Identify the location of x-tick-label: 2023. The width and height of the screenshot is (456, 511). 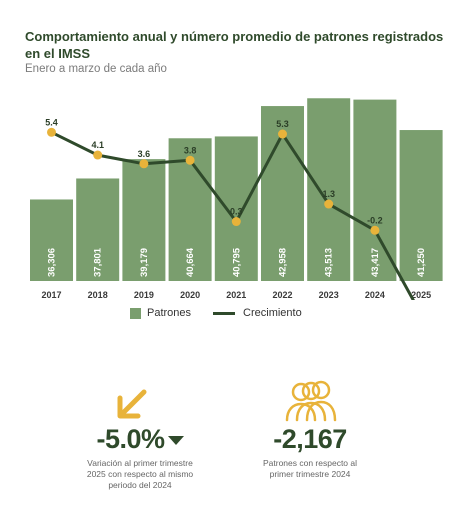
(329, 295).